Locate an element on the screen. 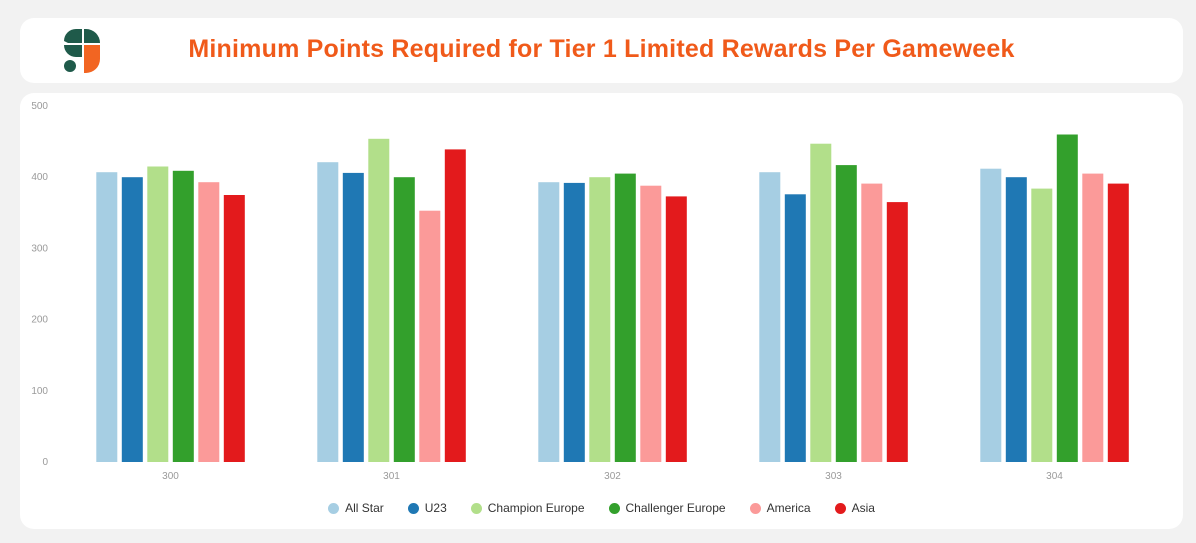 This screenshot has width=1196, height=543. y-tick-label: 500 is located at coordinates (39, 106).